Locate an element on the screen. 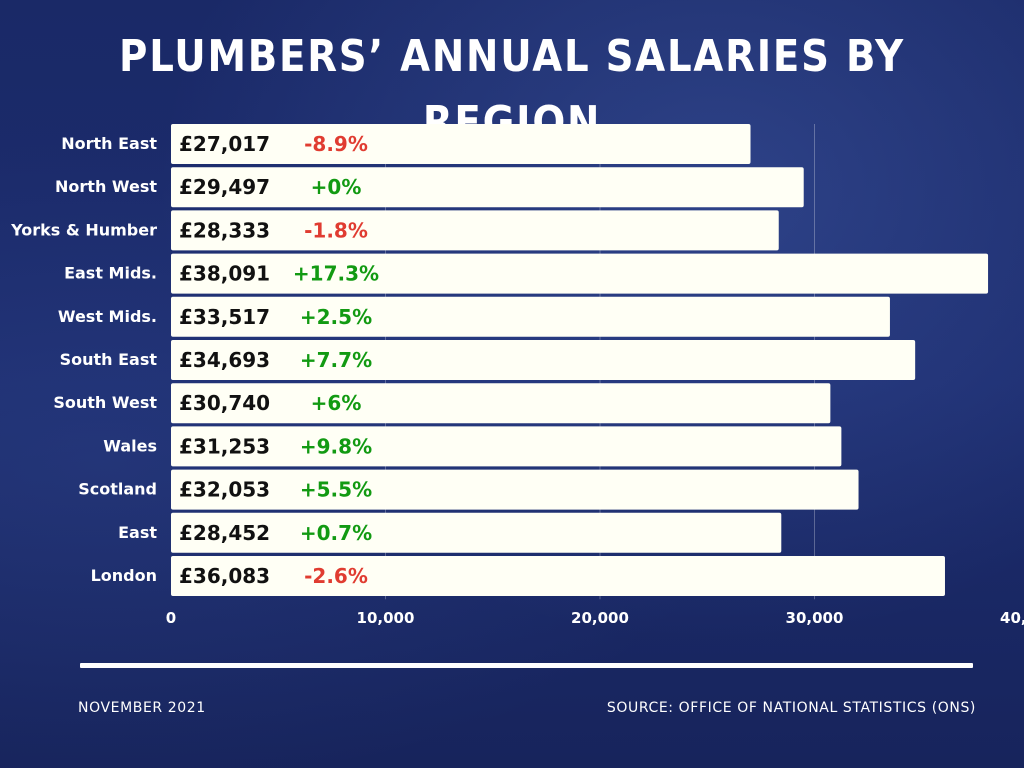 This screenshot has height=768, width=1024. change-label: +5.5% is located at coordinates (336, 490).